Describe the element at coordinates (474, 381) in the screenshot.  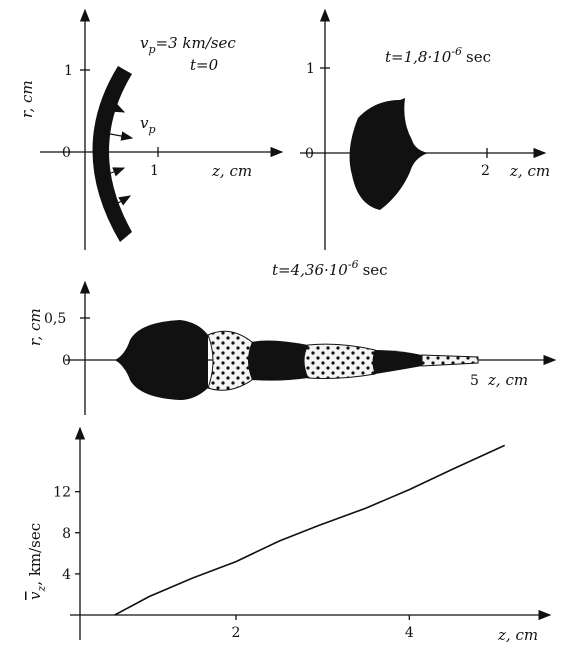
I see `x-tick-label: 5` at that location.